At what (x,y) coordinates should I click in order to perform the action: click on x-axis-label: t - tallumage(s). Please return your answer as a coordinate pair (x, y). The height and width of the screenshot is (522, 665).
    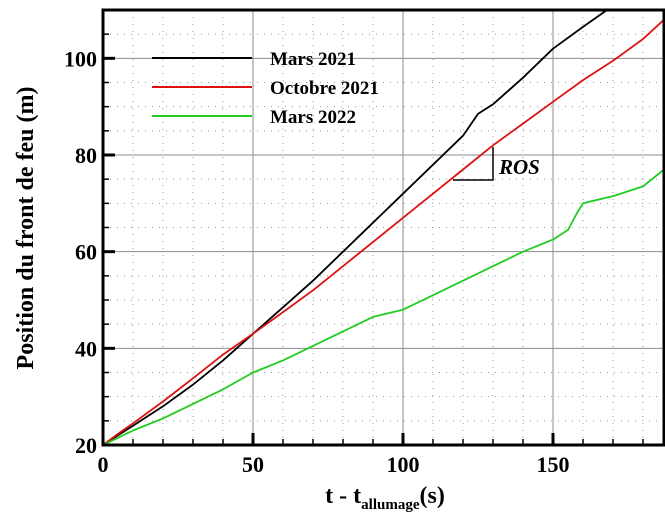
    Looking at the image, I should click on (385, 498).